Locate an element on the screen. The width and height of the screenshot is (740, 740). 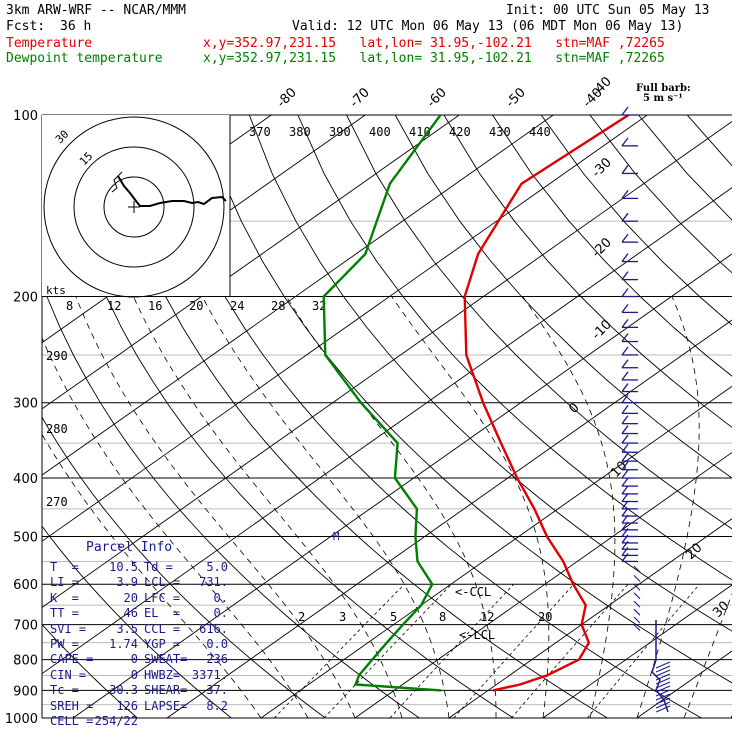
parcel-field-value: 254/22 is located at coordinates (116, 721).